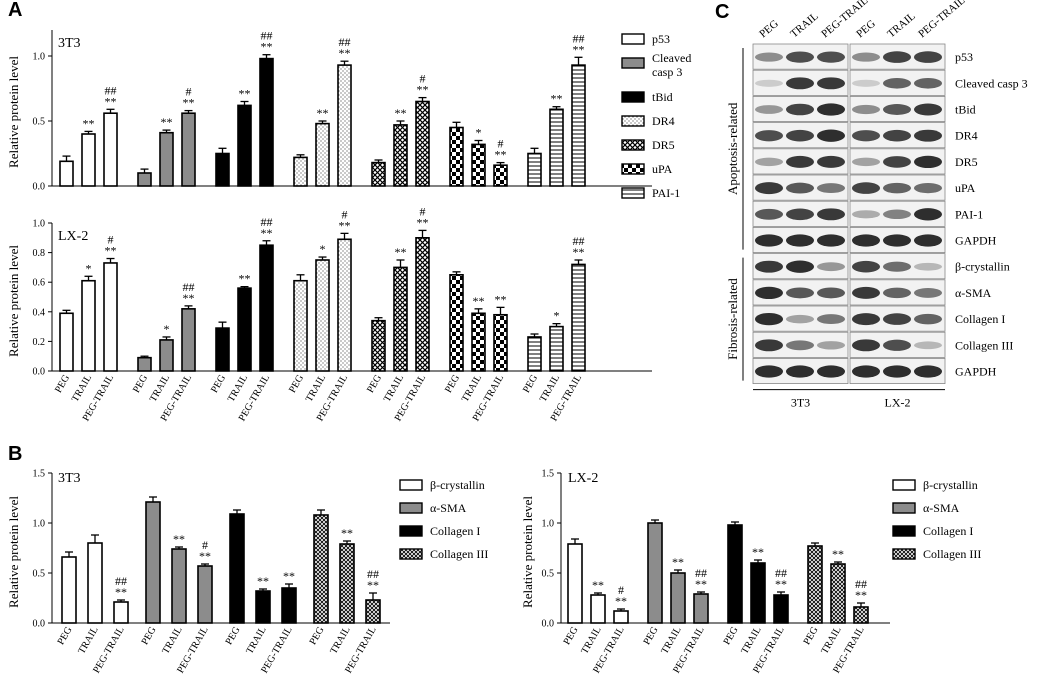 This screenshot has height=679, width=1038. What do you see at coordinates (456, 156) in the screenshot?
I see `bar-upa-peg` at bounding box center [456, 156].